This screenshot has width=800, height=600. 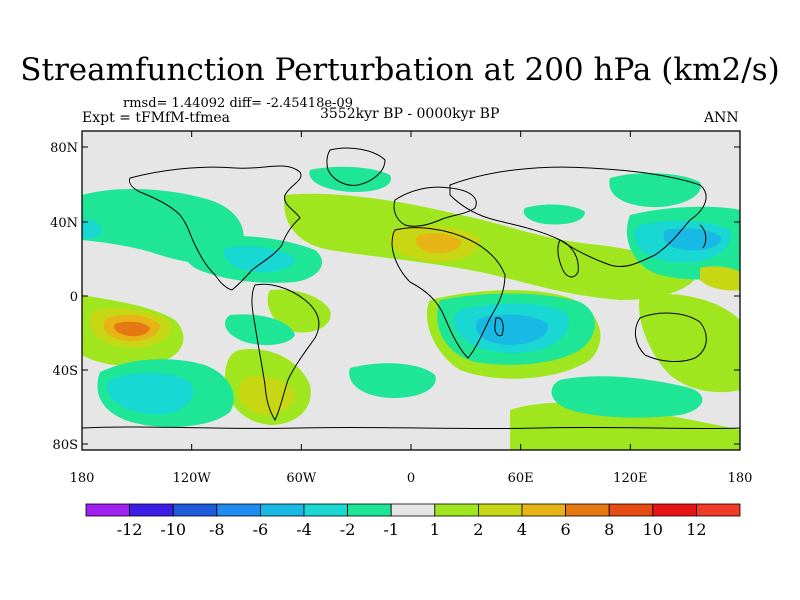 What do you see at coordinates (74, 297) in the screenshot?
I see `lat-label: 0` at bounding box center [74, 297].